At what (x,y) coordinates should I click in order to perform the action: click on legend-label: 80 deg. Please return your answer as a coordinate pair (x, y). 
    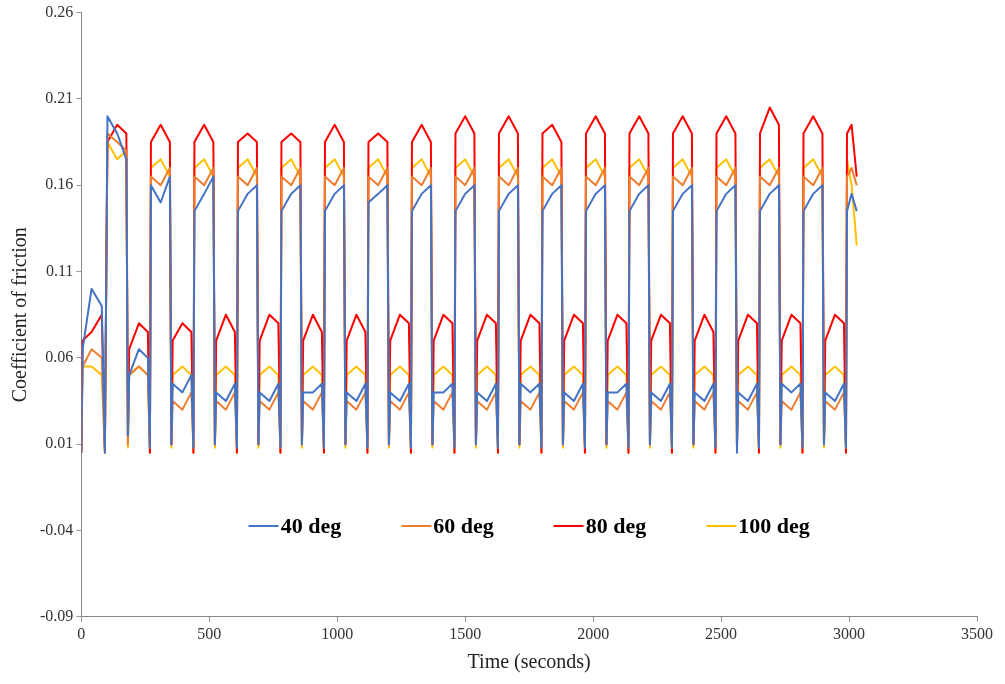
    Looking at the image, I should click on (616, 526).